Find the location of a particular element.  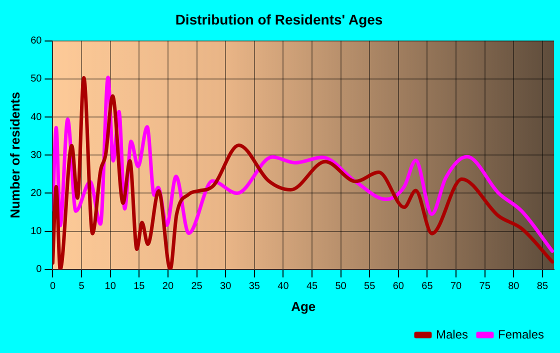

x-tick-label: 15 is located at coordinates (140, 286).